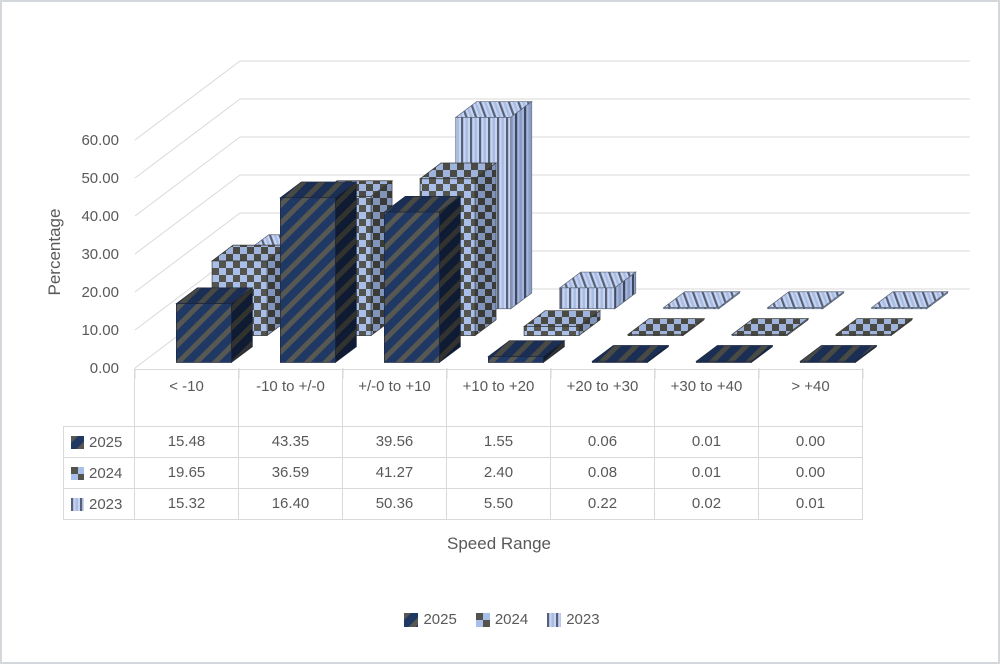 This screenshot has width=1000, height=664. What do you see at coordinates (394, 386) in the screenshot?
I see `category-label: +/-0 to +10` at bounding box center [394, 386].